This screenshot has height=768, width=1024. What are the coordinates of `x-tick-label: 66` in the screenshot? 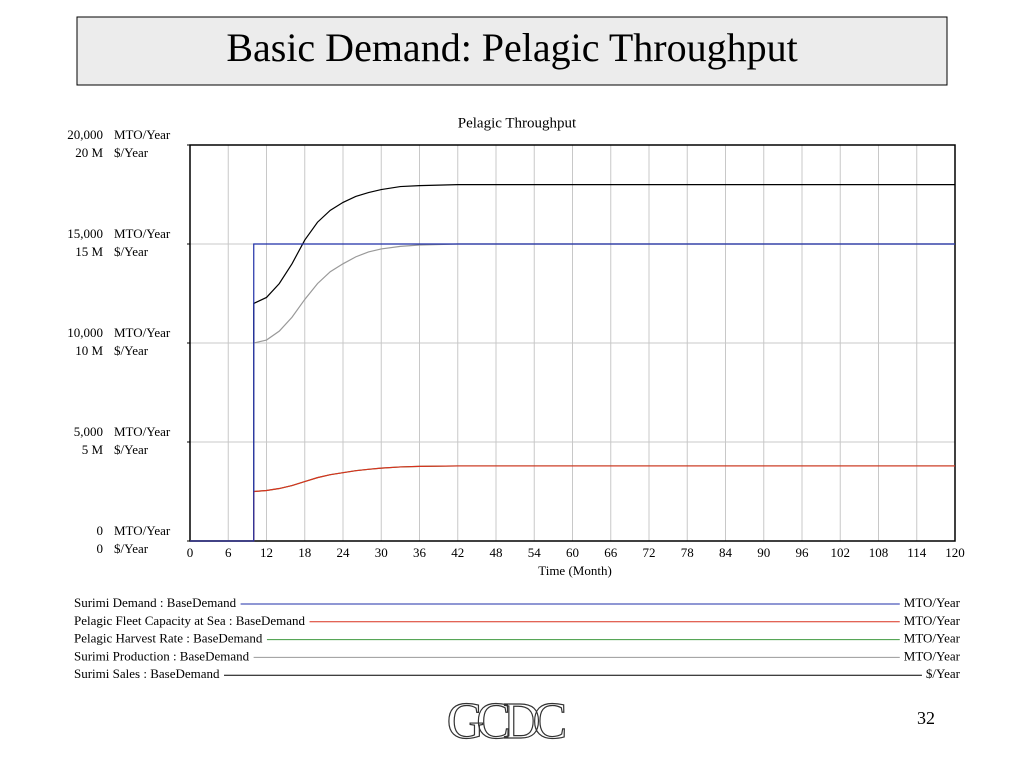 It's located at (611, 552).